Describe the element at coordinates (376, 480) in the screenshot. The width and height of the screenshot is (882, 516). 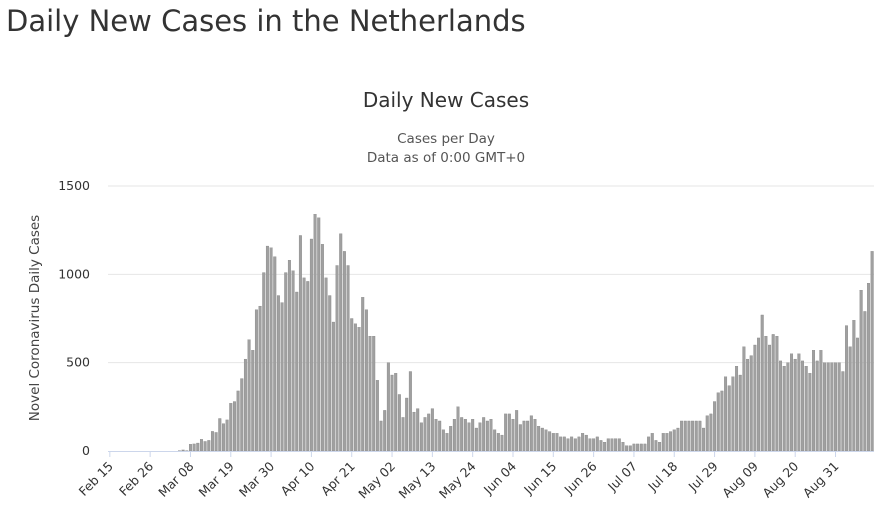
I see `x-tick-label: May 02` at that location.